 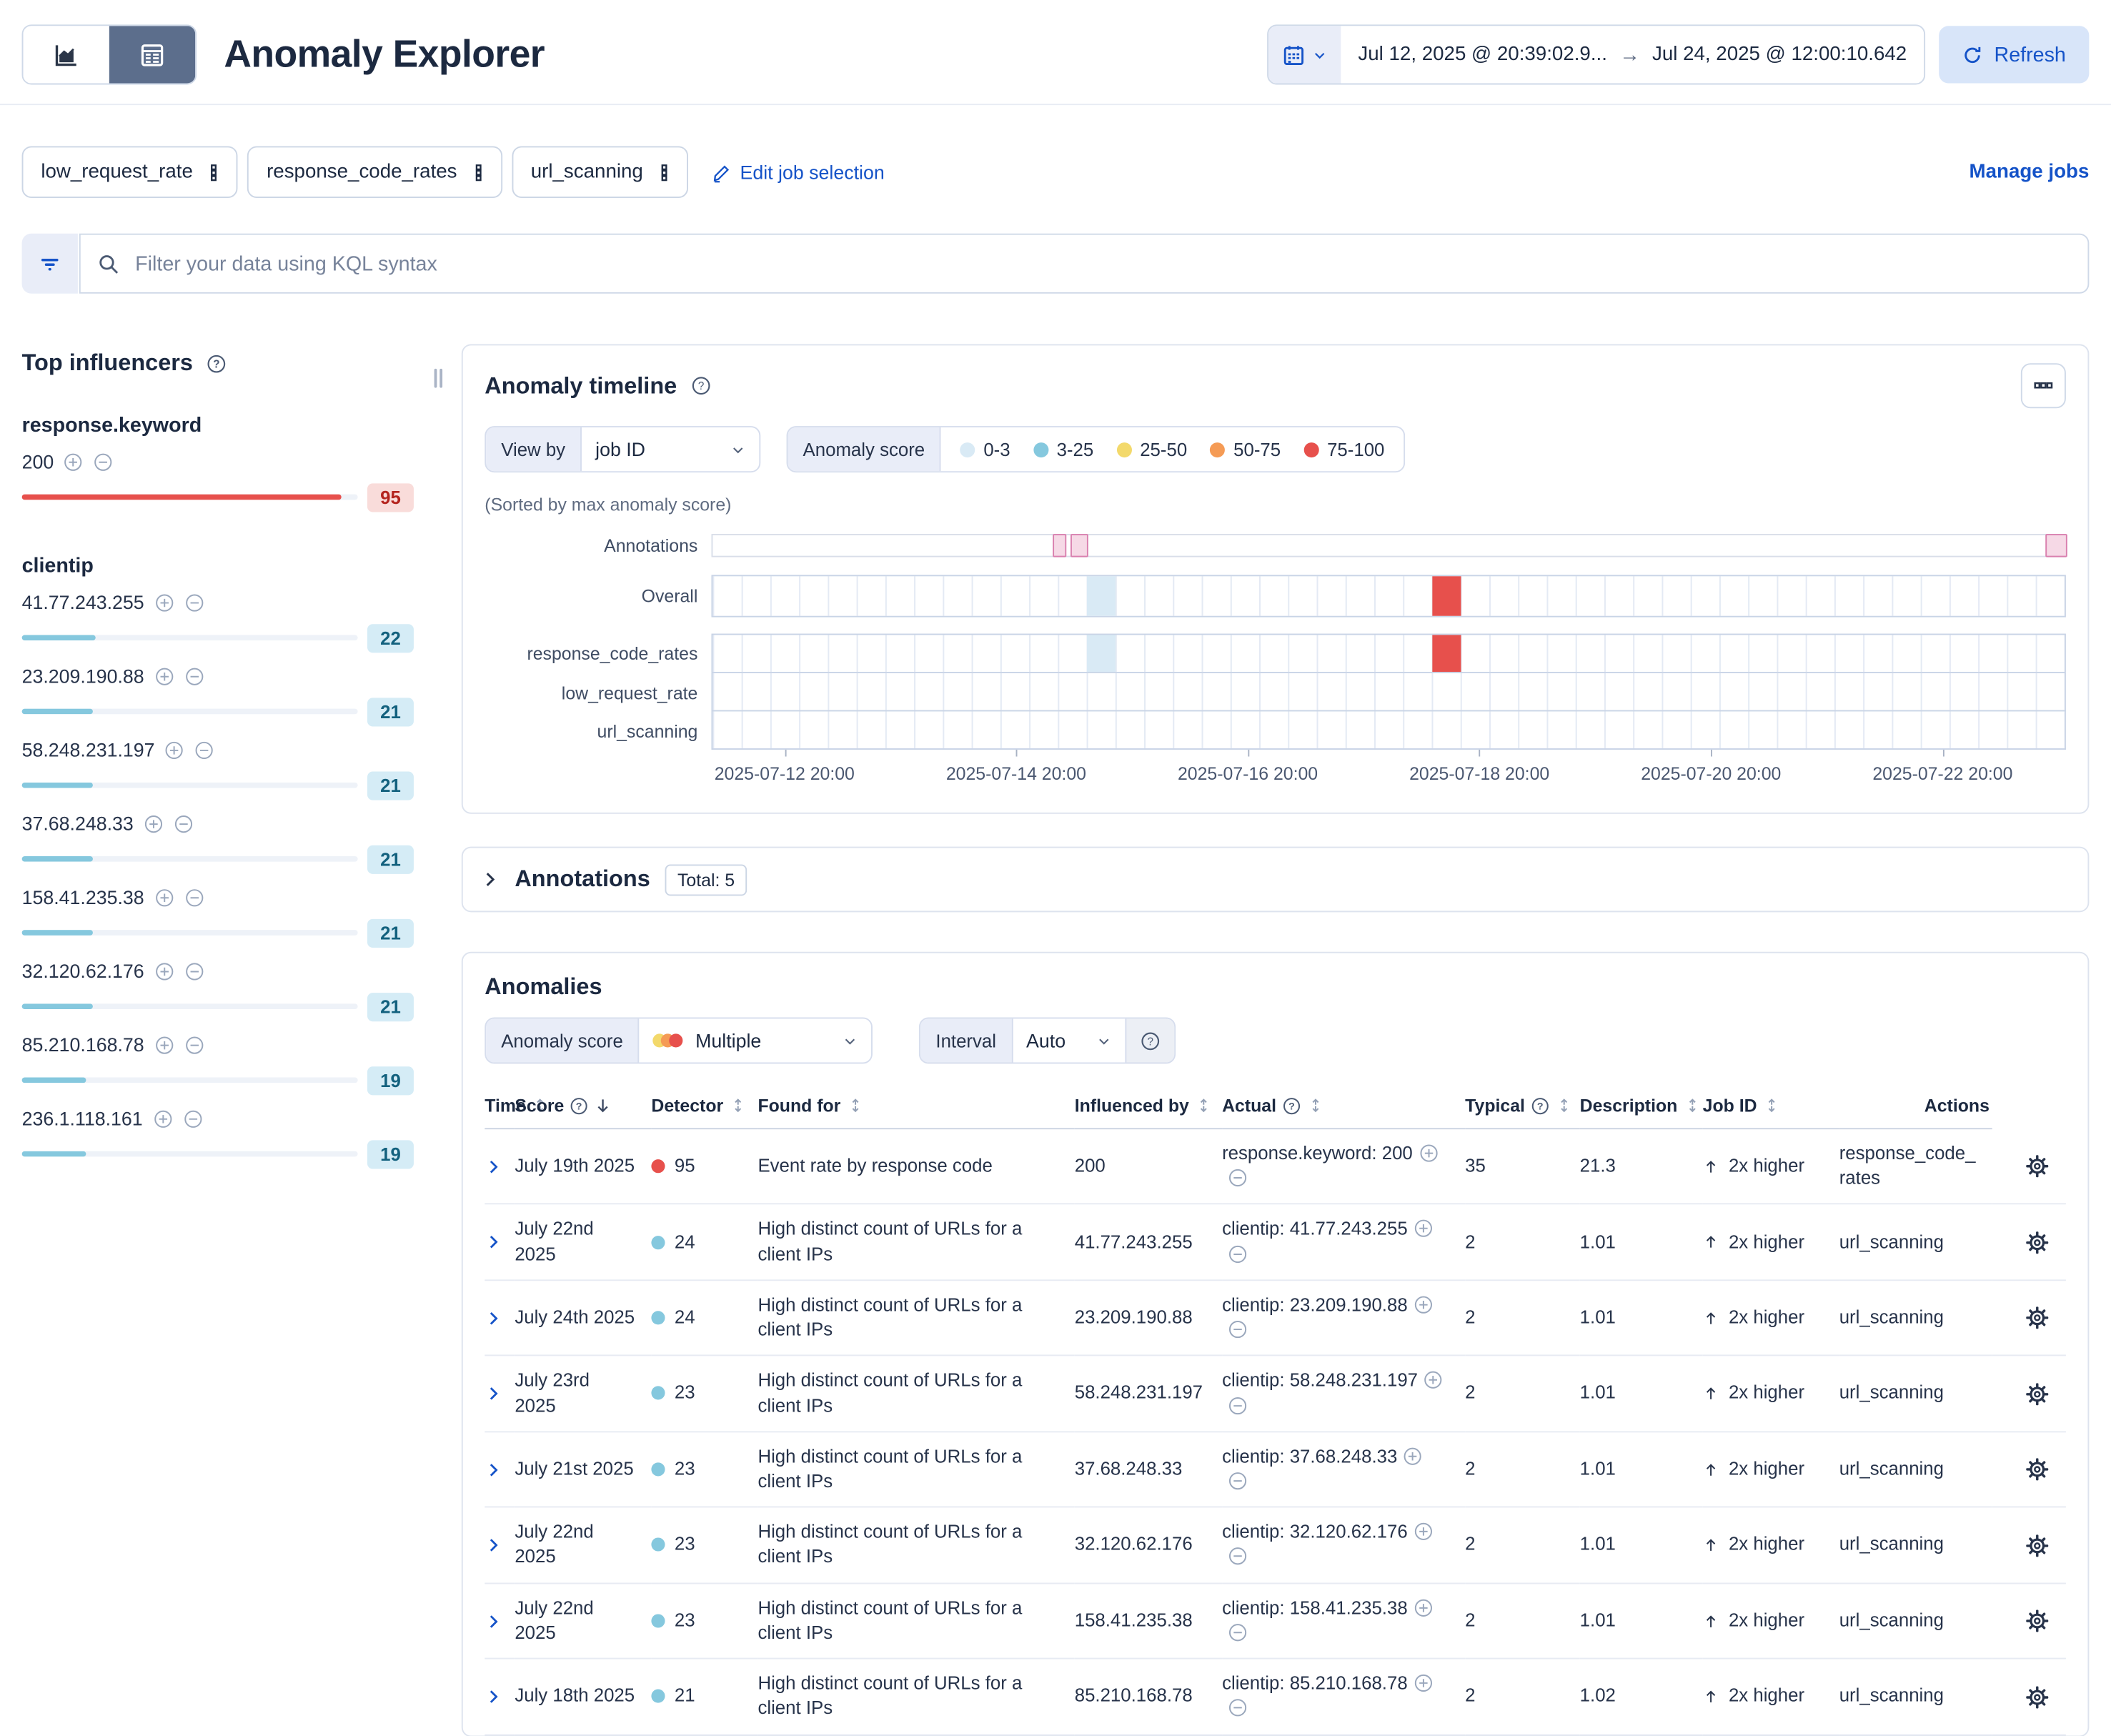 I want to click on influencer-value: 41.77.243.255, so click(x=82, y=602).